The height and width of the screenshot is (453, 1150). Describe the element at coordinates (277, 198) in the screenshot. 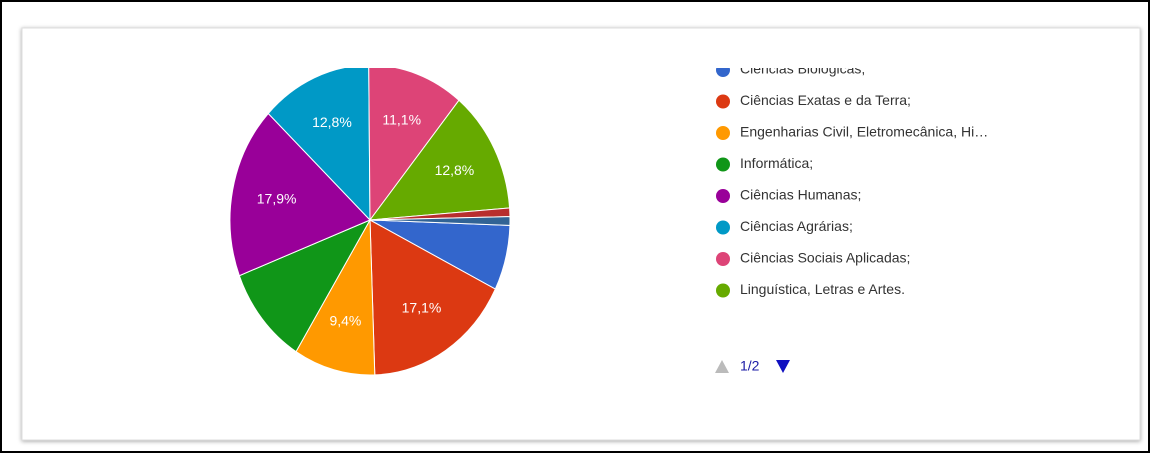

I see `data-label: 17,9%` at that location.